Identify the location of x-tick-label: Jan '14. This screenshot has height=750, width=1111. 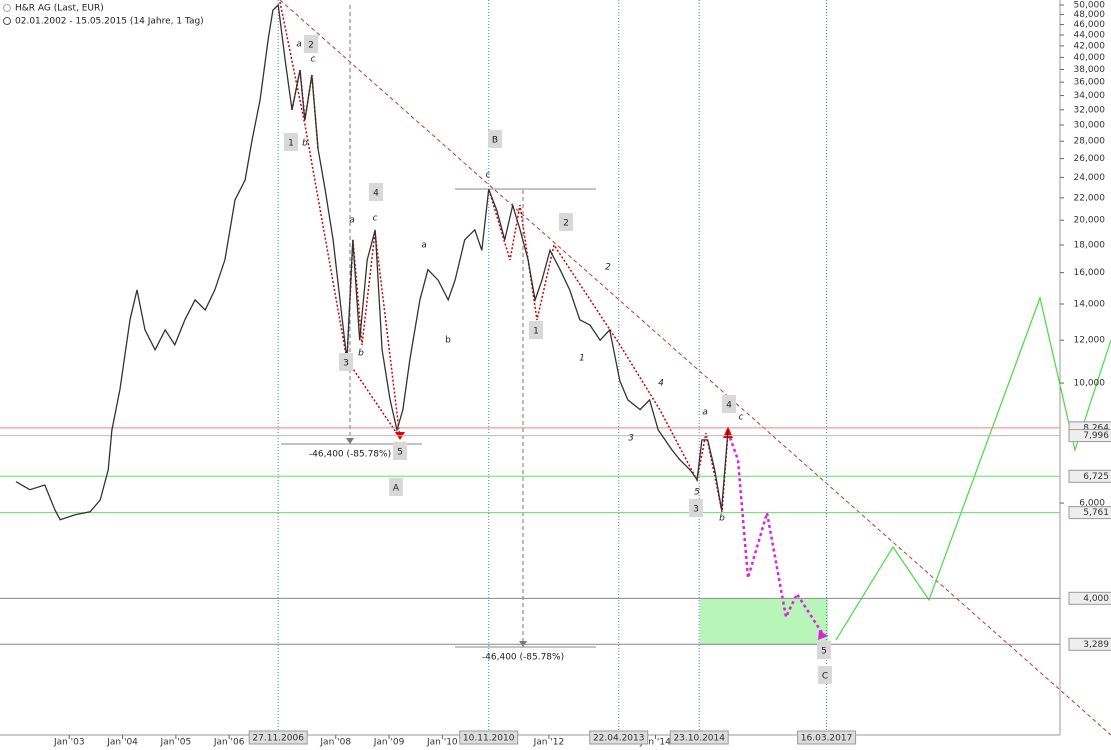
(655, 743).